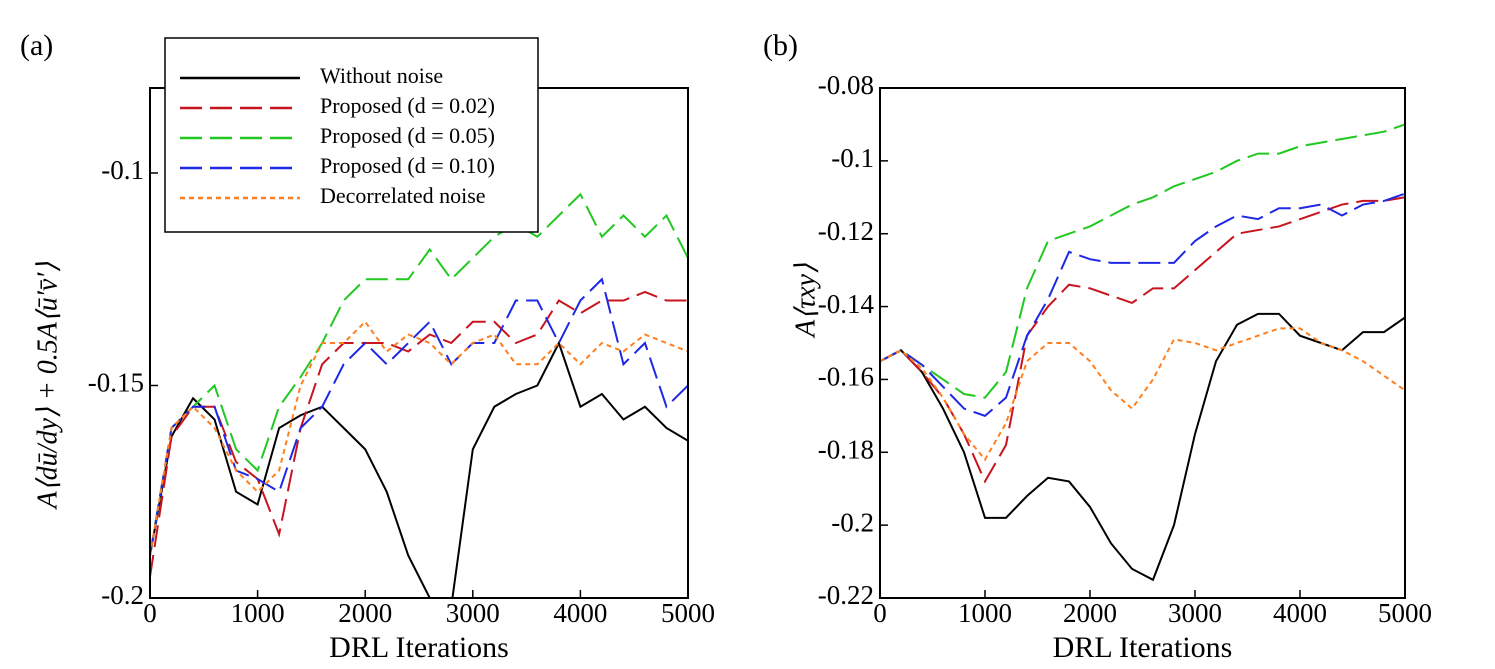 The height and width of the screenshot is (669, 1495). What do you see at coordinates (805, 301) in the screenshot?
I see `y-axis-label: A⟨τxy⟩` at bounding box center [805, 301].